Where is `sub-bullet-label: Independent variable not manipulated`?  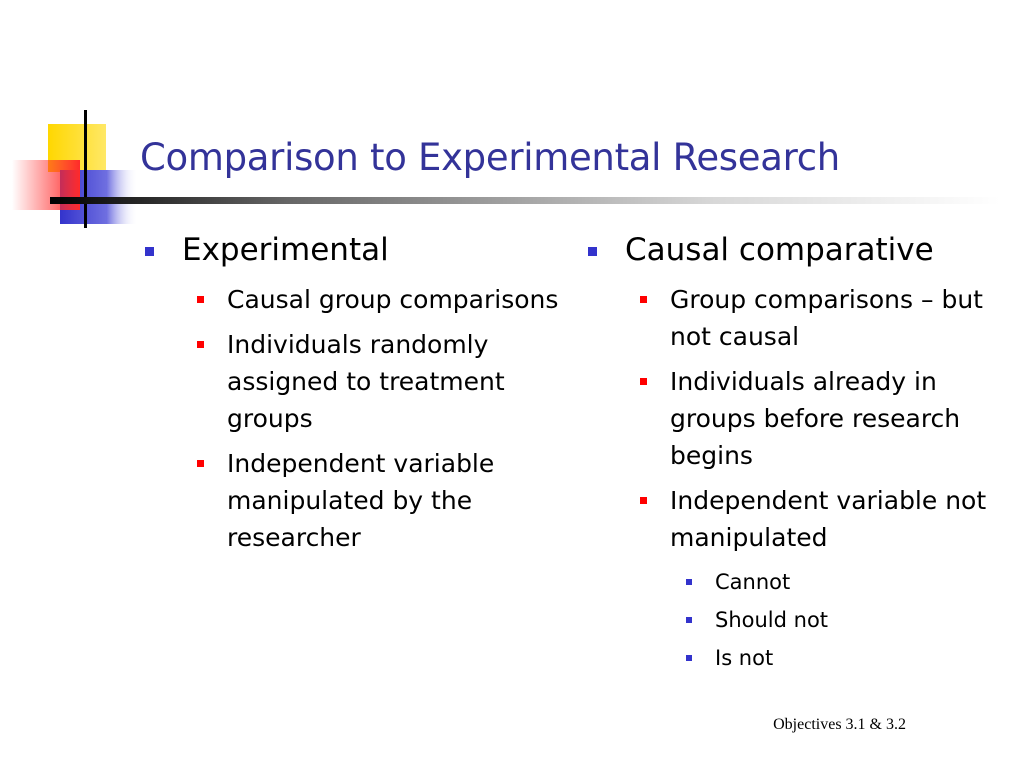
sub-bullet-label: Independent variable not manipulated is located at coordinates (828, 519).